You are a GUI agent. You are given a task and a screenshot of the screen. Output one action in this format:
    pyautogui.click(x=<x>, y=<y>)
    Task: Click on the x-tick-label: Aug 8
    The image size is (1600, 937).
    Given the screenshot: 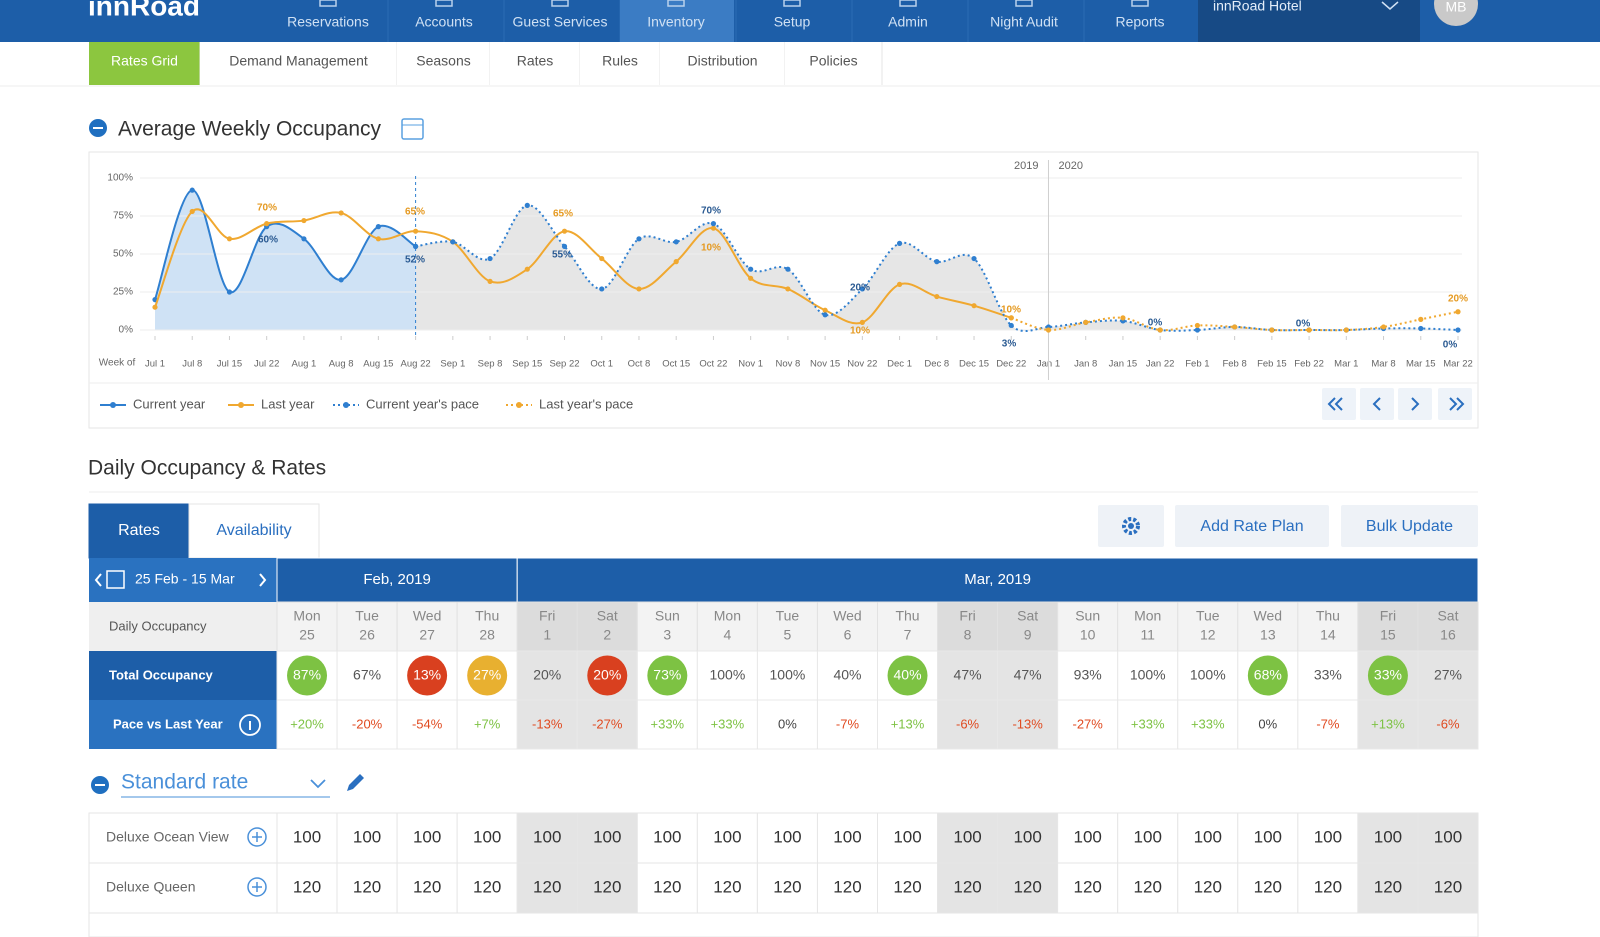 What is the action you would take?
    pyautogui.click(x=341, y=364)
    